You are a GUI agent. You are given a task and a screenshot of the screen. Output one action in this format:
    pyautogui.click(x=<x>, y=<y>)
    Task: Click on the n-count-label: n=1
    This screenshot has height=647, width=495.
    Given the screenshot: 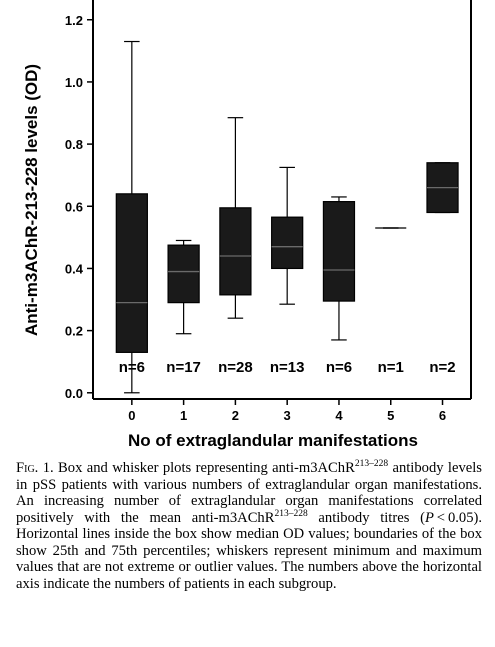 What is the action you would take?
    pyautogui.click(x=391, y=367)
    